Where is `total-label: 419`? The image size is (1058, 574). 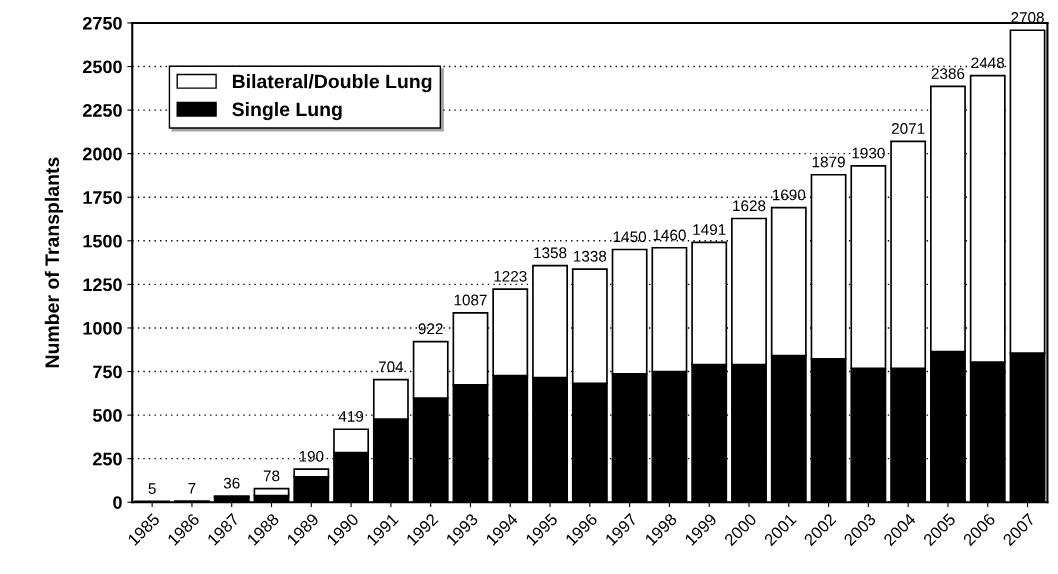 total-label: 419 is located at coordinates (351, 416).